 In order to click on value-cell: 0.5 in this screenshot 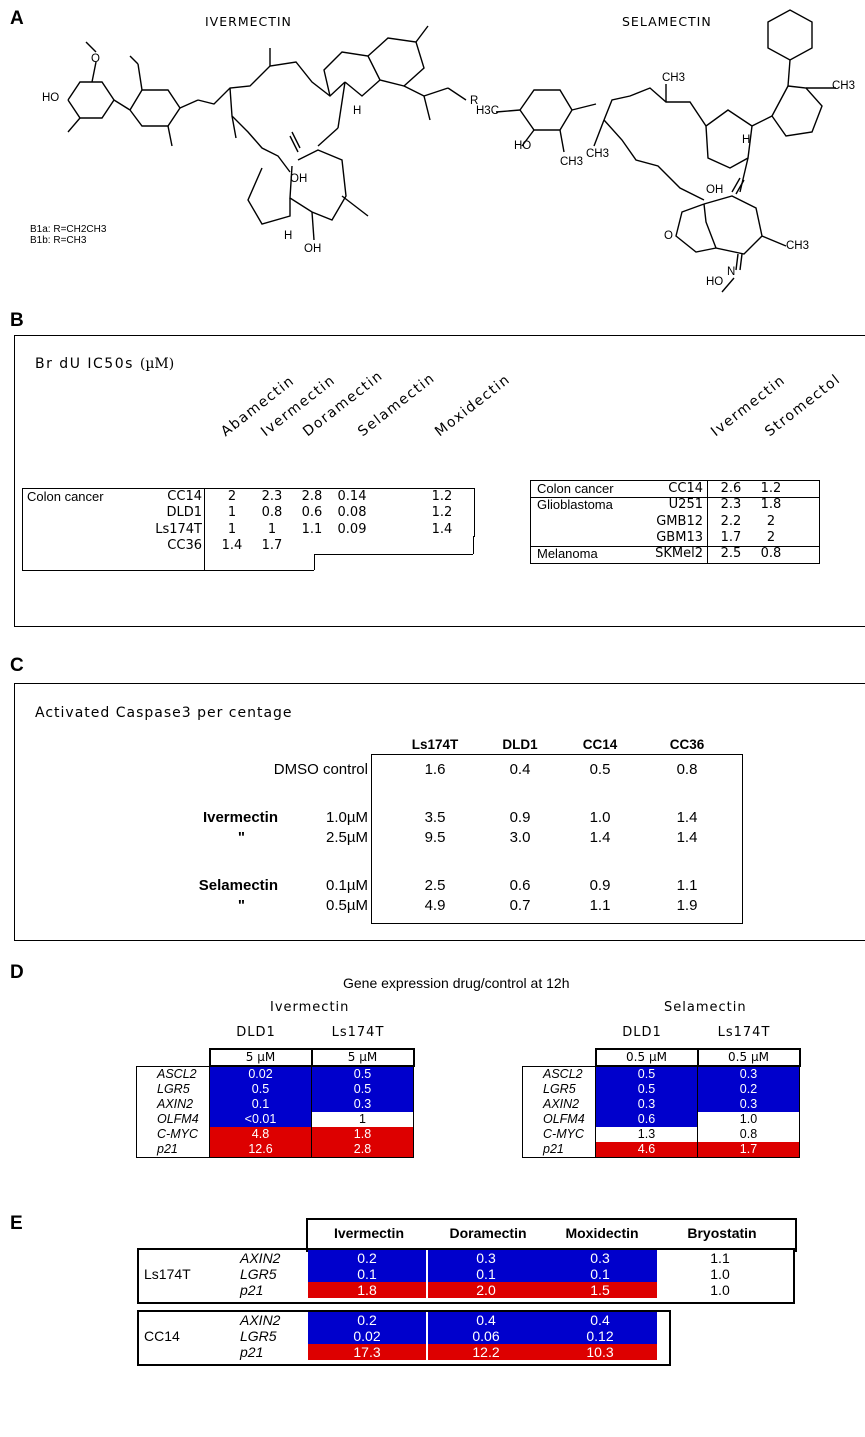, I will do `click(600, 769)`.